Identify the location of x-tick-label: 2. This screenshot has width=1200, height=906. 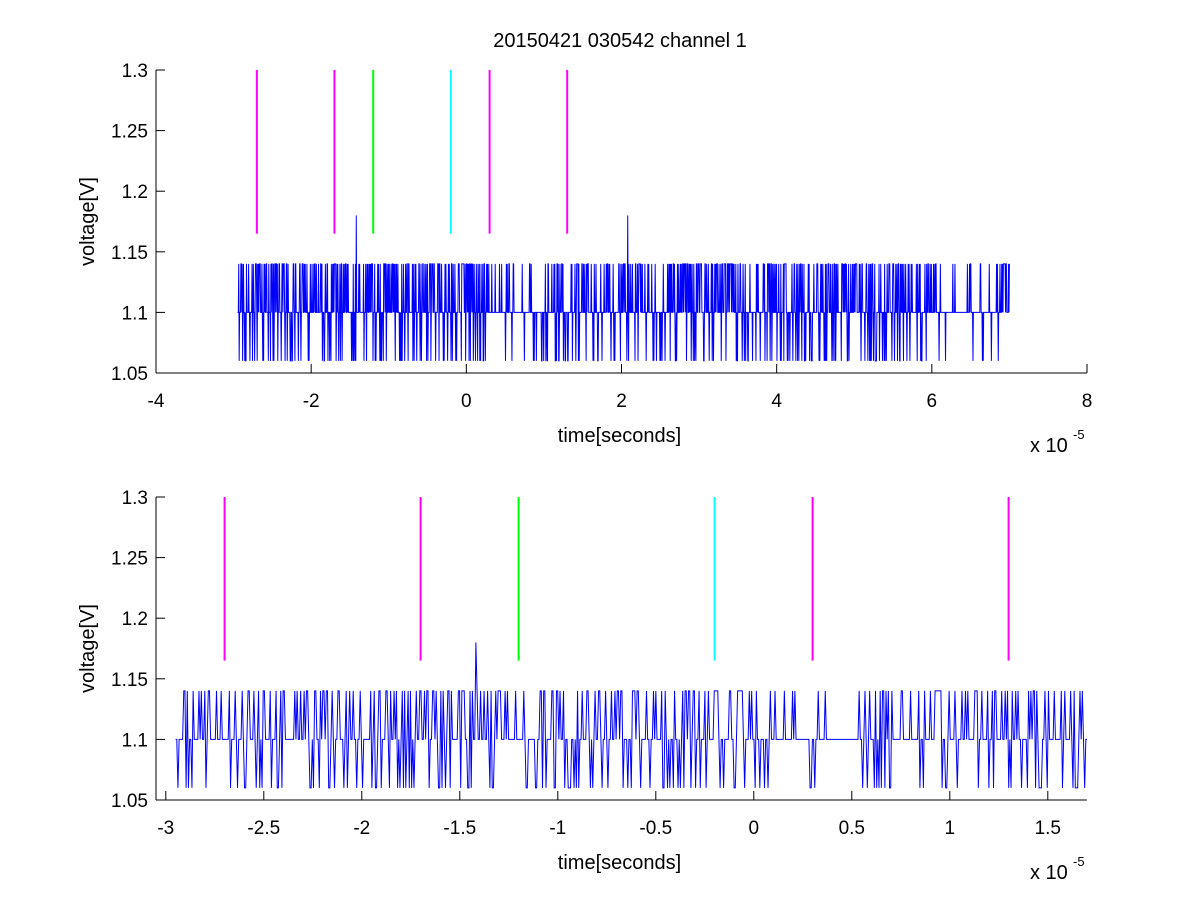
(621, 401).